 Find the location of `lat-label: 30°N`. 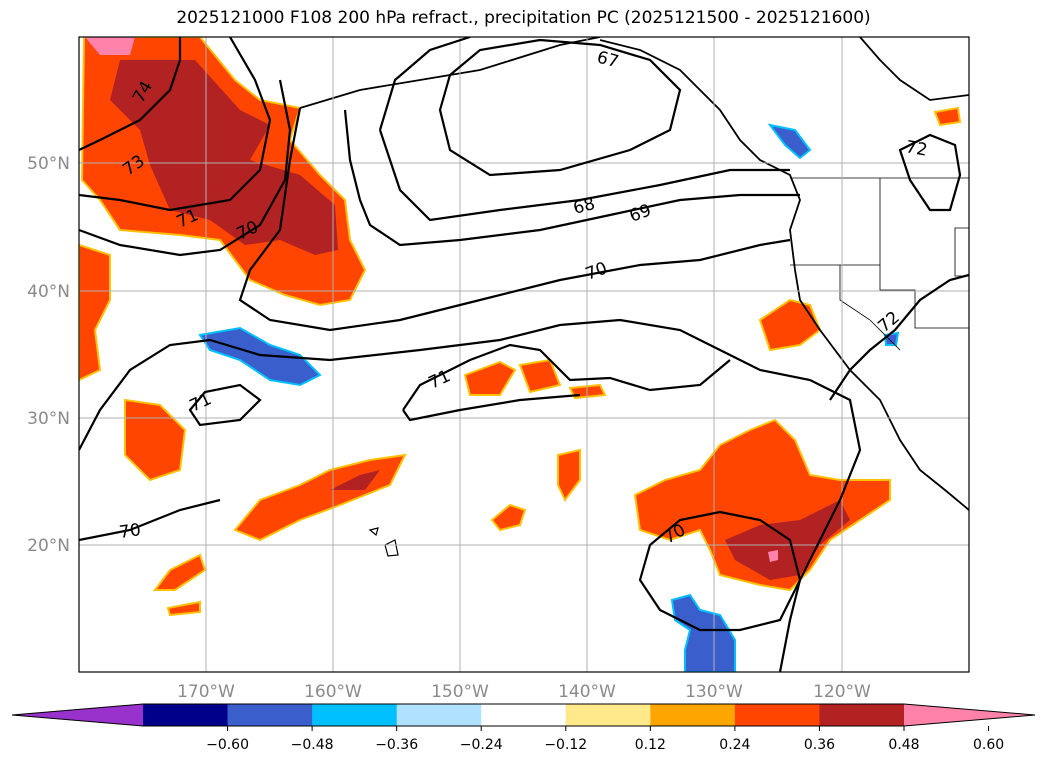

lat-label: 30°N is located at coordinates (48, 419).